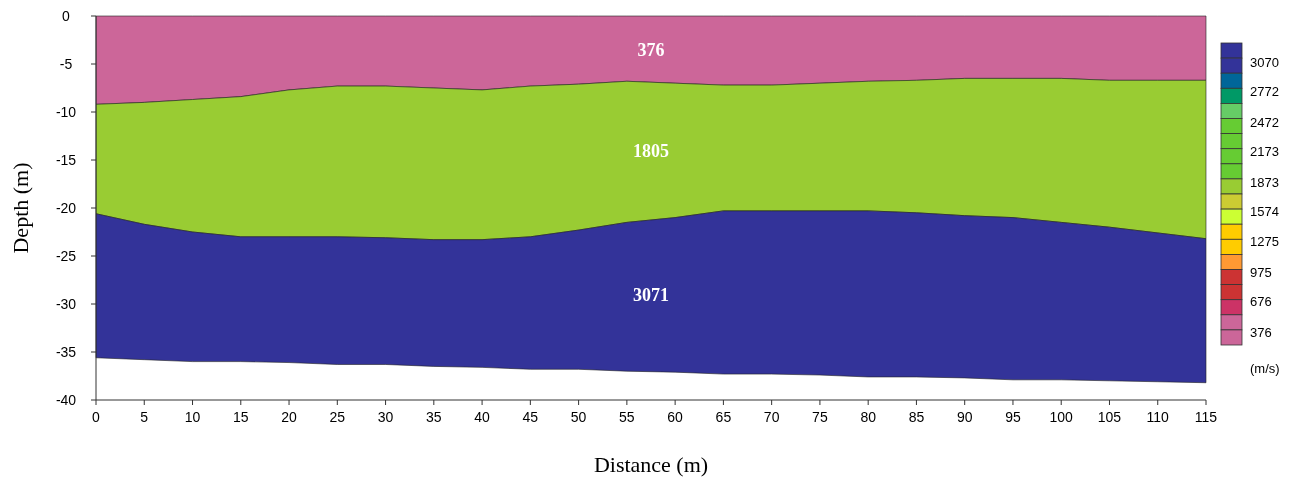 The image size is (1304, 481). What do you see at coordinates (66, 351) in the screenshot?
I see `y-tick-label: -35` at bounding box center [66, 351].